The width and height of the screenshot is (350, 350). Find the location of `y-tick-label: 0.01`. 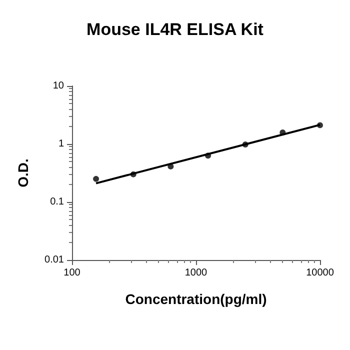

y-tick-label: 0.01 is located at coordinates (54, 260).